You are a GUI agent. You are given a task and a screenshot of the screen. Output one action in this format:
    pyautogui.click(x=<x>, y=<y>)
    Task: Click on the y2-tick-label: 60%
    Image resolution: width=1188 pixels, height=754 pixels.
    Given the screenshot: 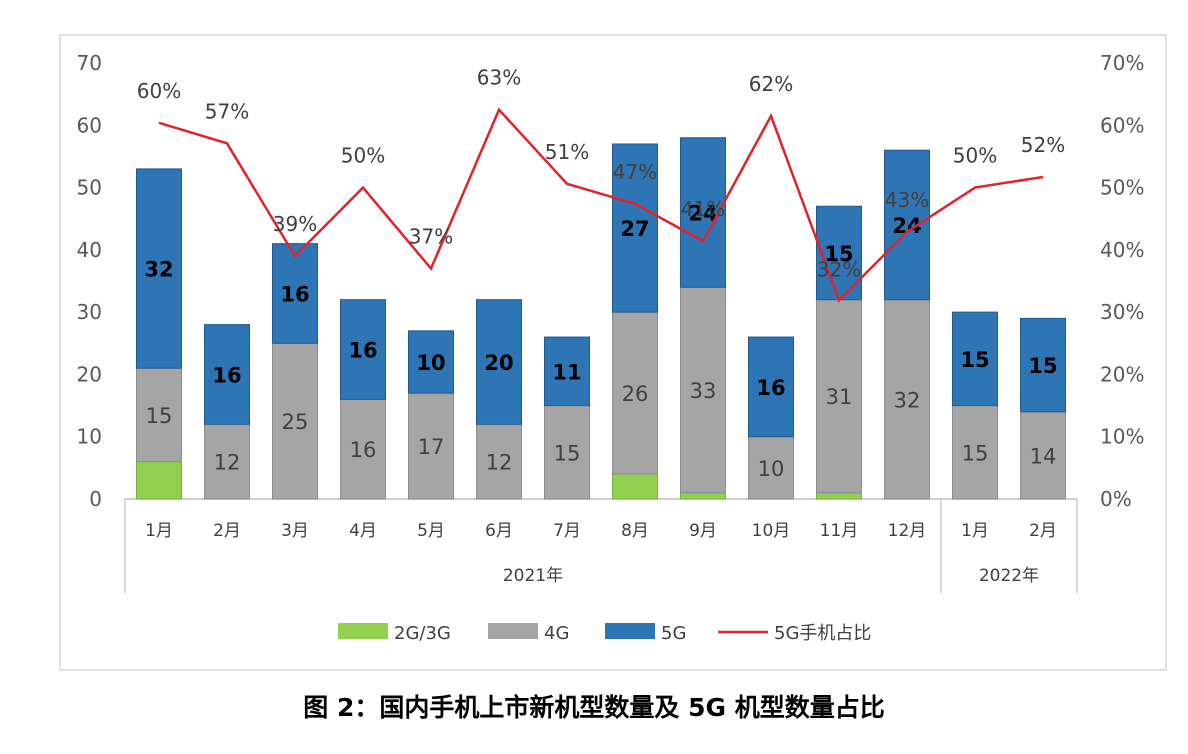 What is the action you would take?
    pyautogui.click(x=1122, y=125)
    